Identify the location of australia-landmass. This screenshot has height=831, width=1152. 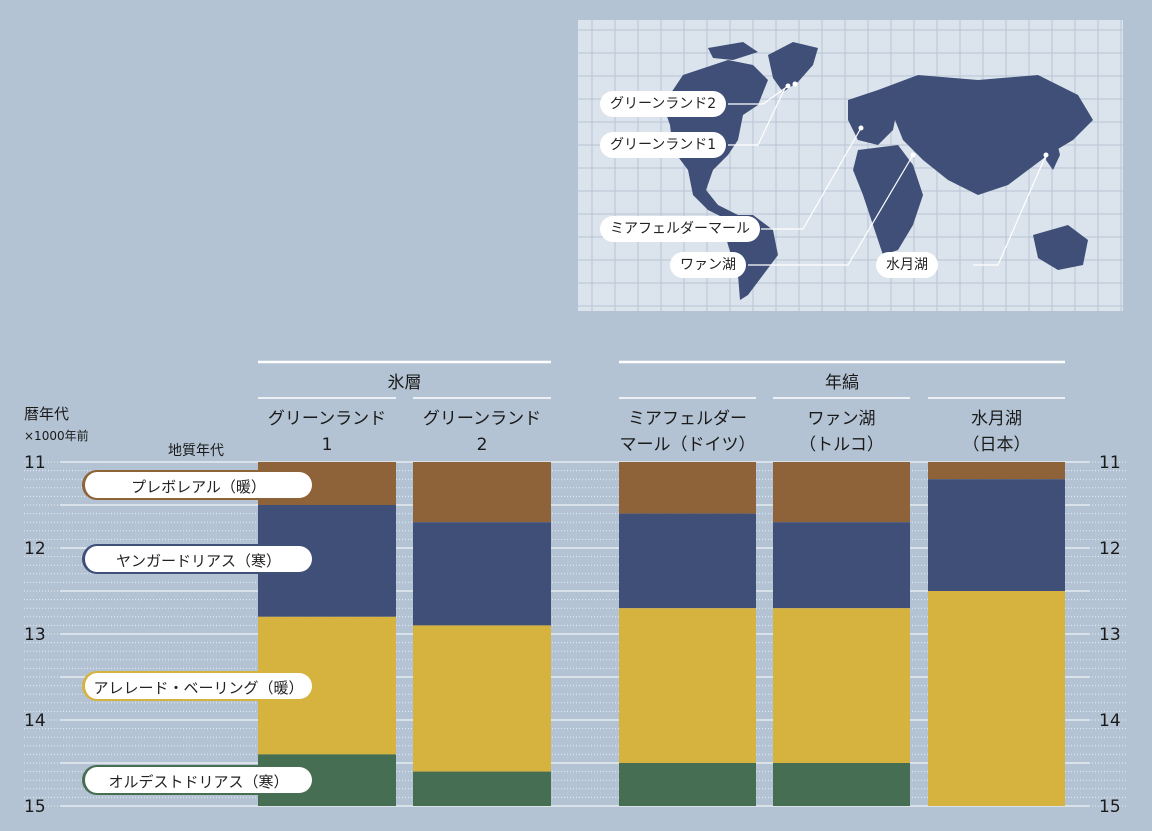
(1060, 247).